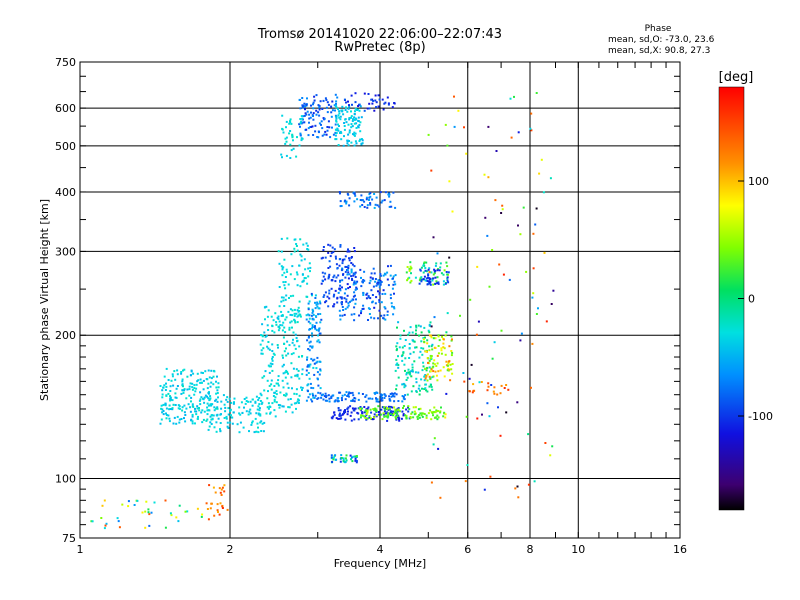 Image resolution: width=800 pixels, height=600 pixels. I want to click on x-tick-label: 4, so click(380, 549).